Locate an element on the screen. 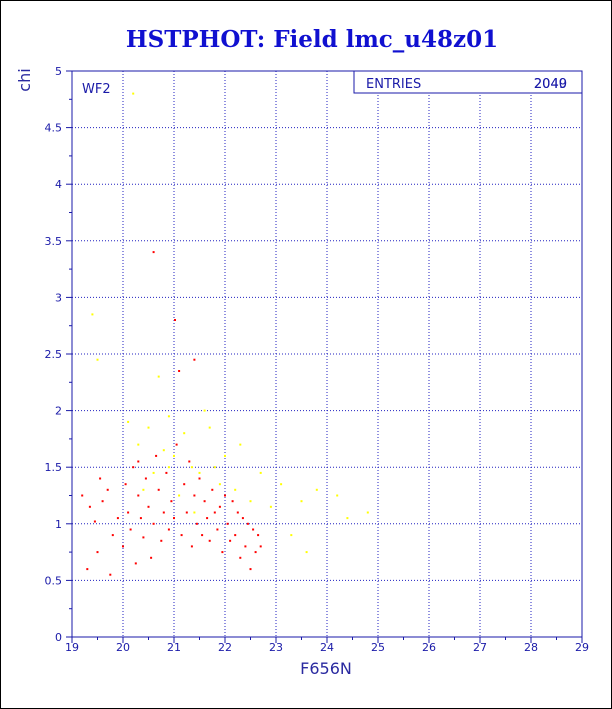  x-tick-label: 29 is located at coordinates (582, 647).